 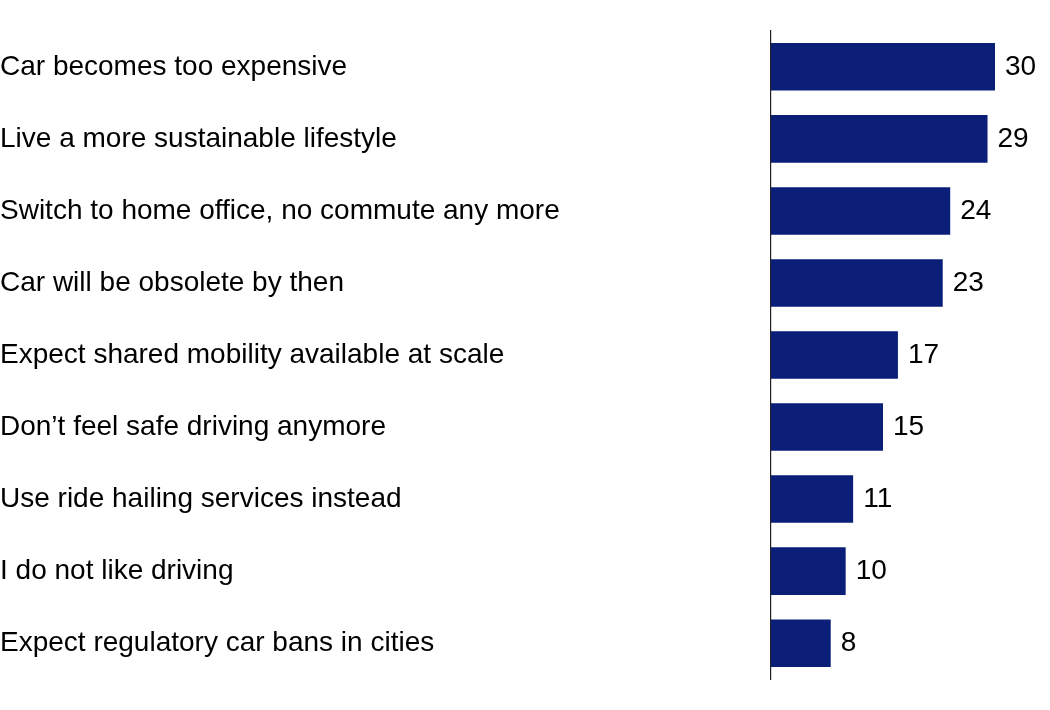 I want to click on data-label: 15, so click(x=909, y=425).